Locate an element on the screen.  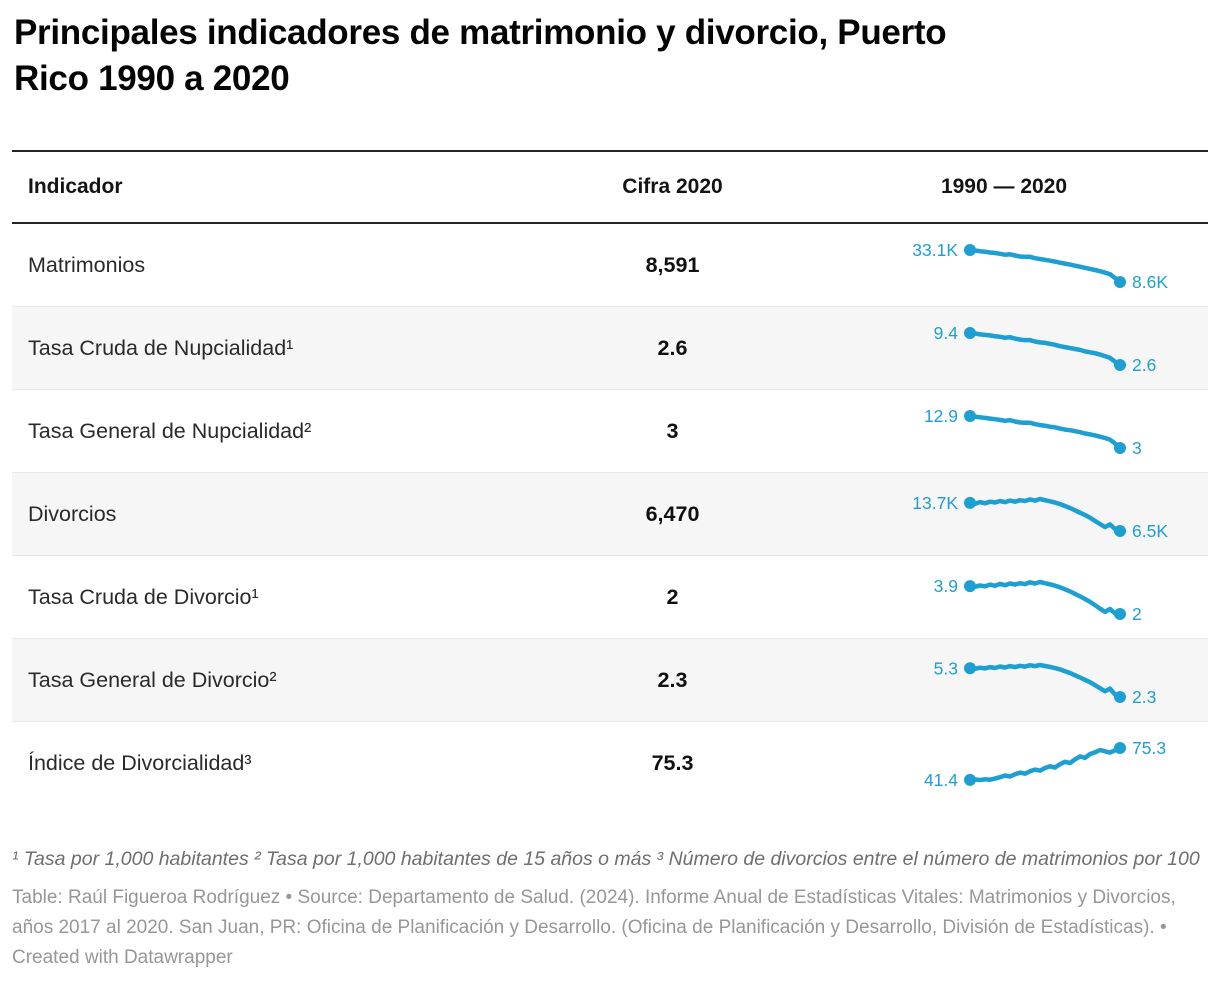
sparkline-chart: 9.4 2.6 is located at coordinates (1045, 349).